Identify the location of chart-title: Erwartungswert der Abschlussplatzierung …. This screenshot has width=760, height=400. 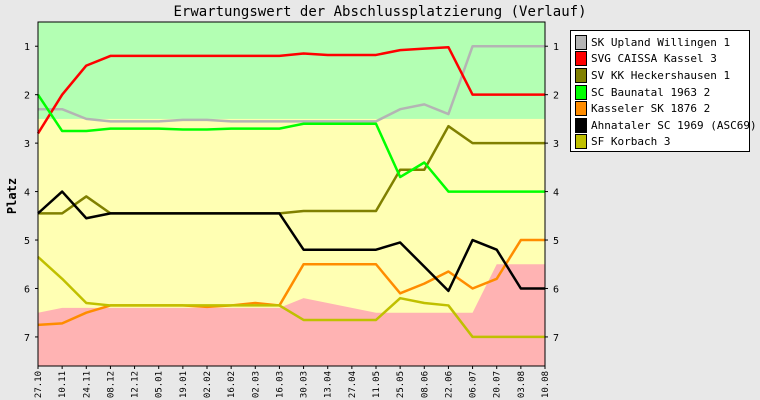
(380, 12).